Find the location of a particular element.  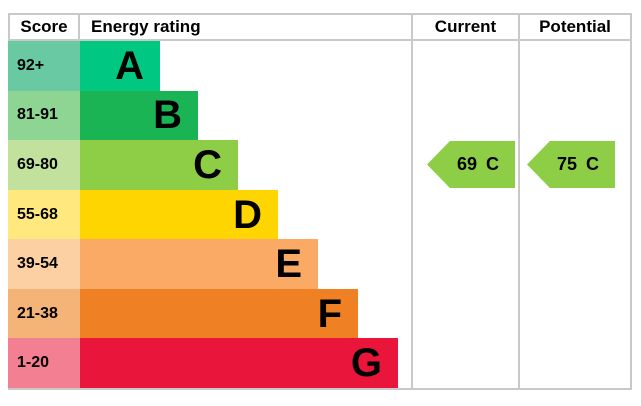

table-header: Score Energy rating Current Potential is located at coordinates (320, 27).